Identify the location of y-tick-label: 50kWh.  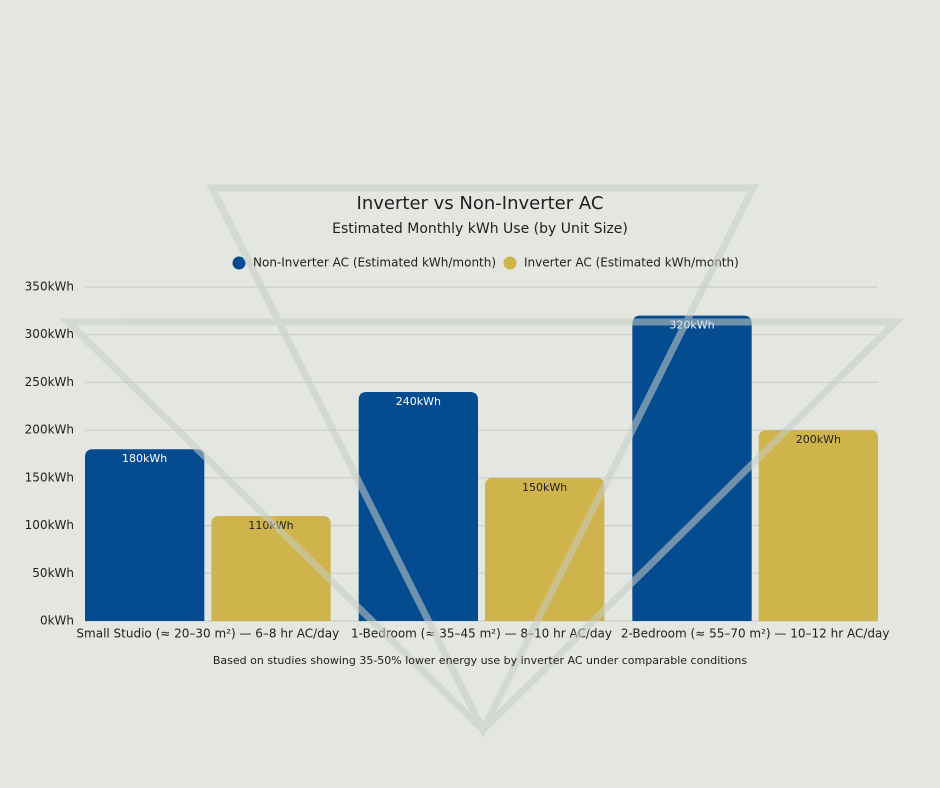
(53, 573).